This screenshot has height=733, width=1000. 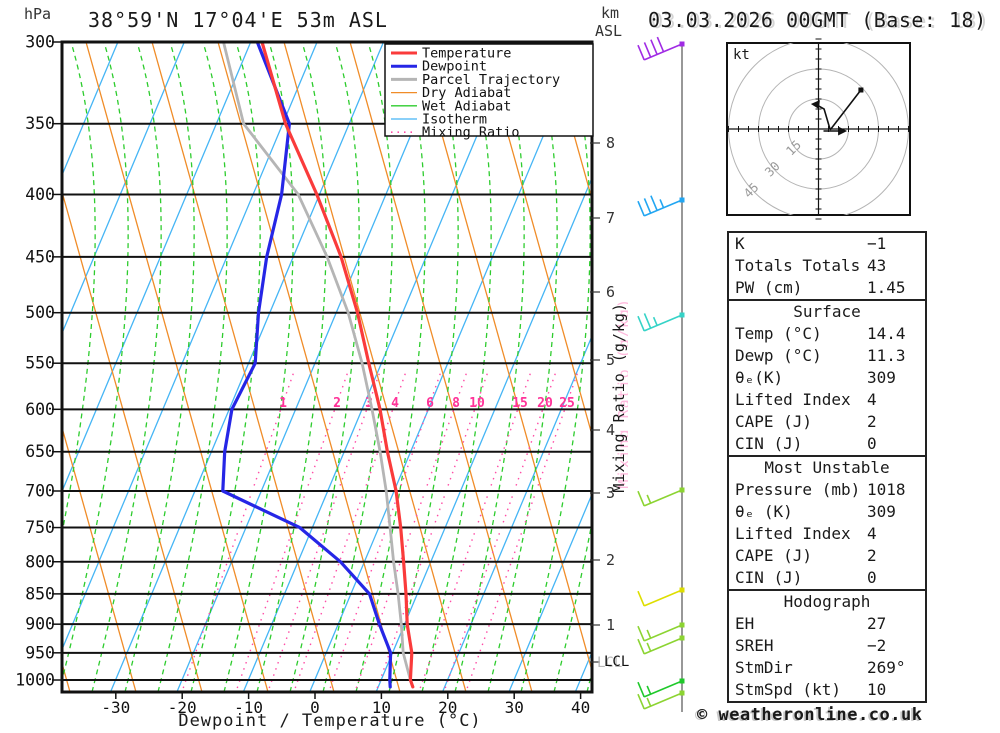 I want to click on stats-row-label: Temp (°C), so click(x=778, y=333).